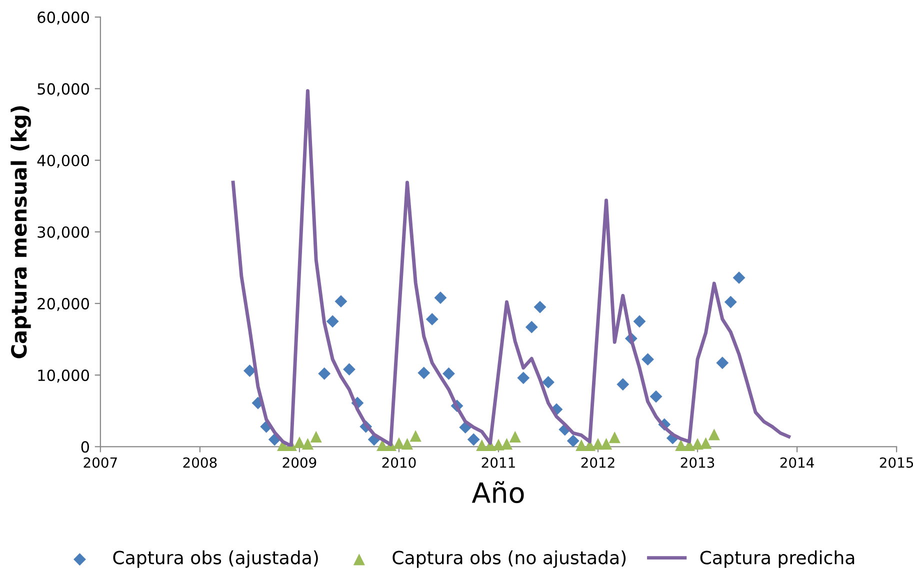  I want to click on x-tick-label: 2009, so click(299, 462).